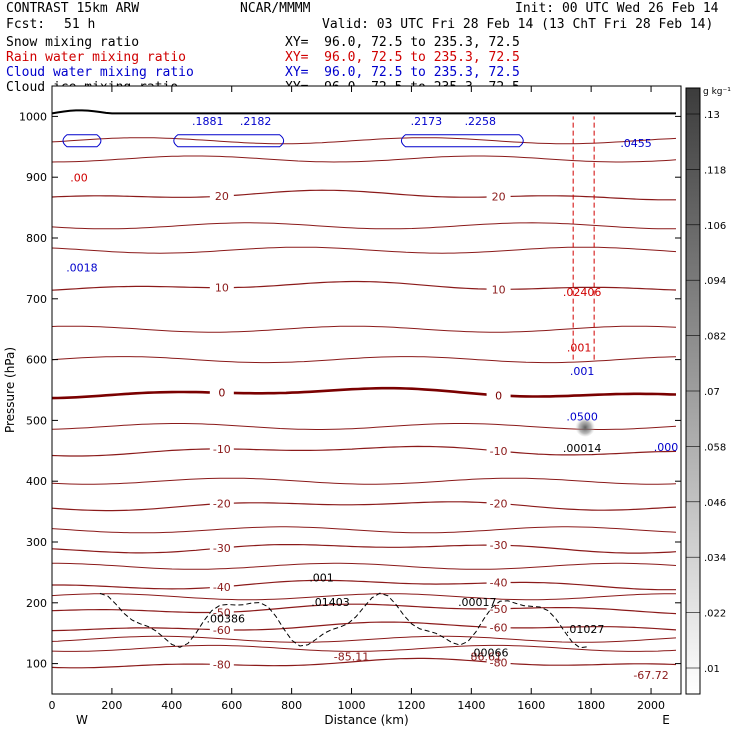 Image resolution: width=740 pixels, height=740 pixels. I want to click on contour-label--10-0: -10, so click(222, 449).